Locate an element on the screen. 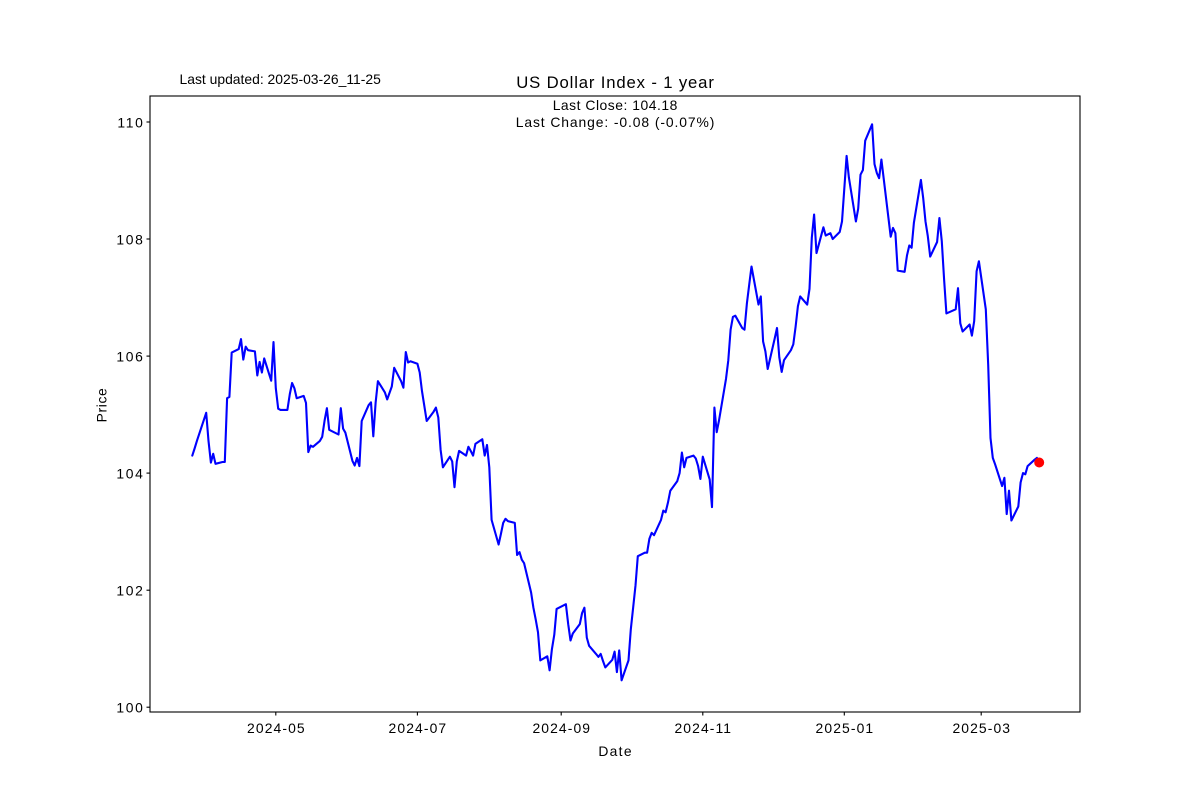 This screenshot has height=800, width=1200. svg-text: 2025-01 is located at coordinates (845, 728).